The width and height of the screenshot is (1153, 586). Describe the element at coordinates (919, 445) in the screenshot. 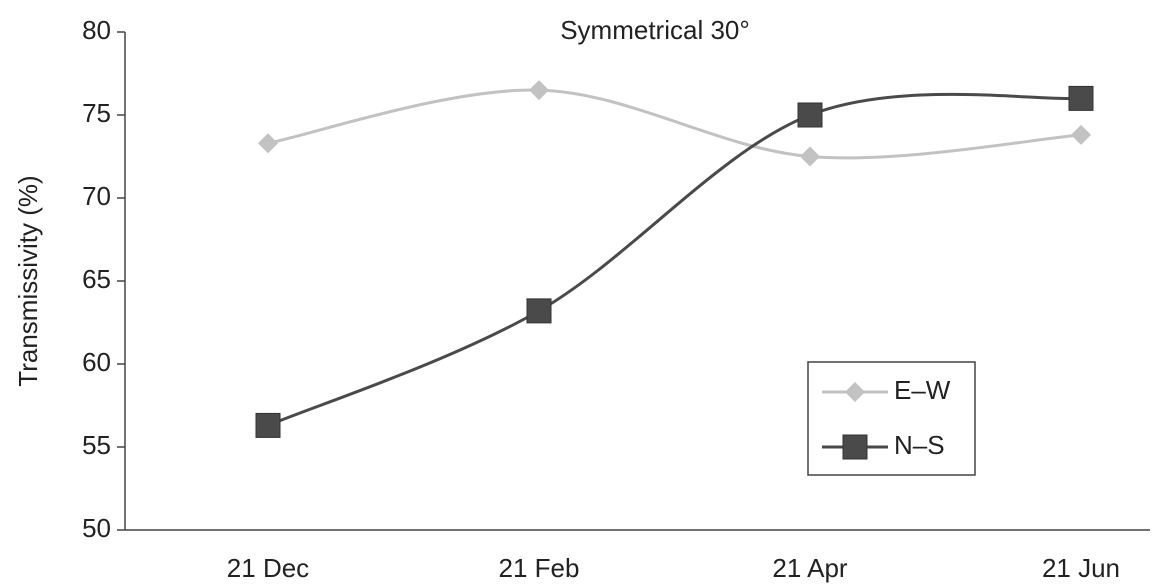

I see `legend-label: N–S` at that location.